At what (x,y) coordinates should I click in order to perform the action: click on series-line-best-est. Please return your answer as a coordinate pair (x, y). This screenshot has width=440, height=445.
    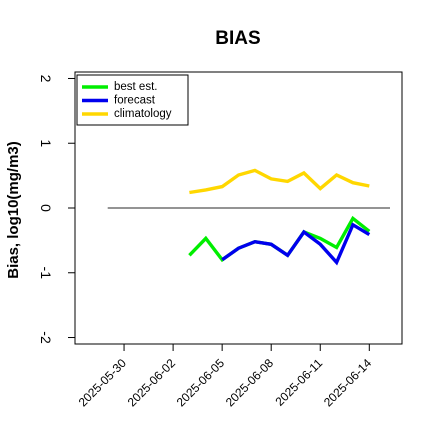
    Looking at the image, I should click on (279, 239).